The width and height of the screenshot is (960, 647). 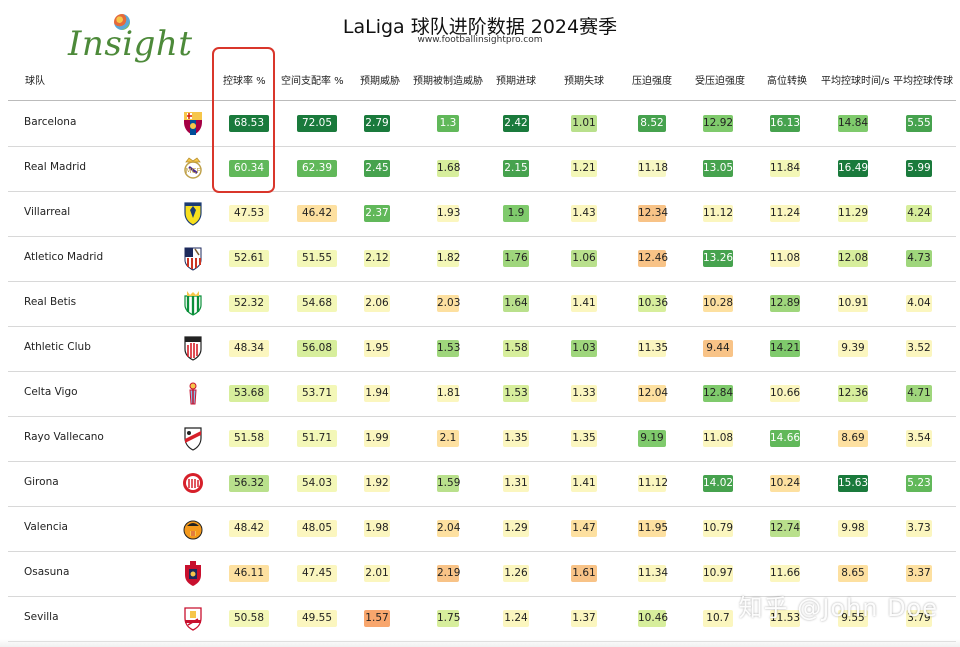 What do you see at coordinates (853, 438) in the screenshot?
I see `stat-cell: 8.69` at bounding box center [853, 438].